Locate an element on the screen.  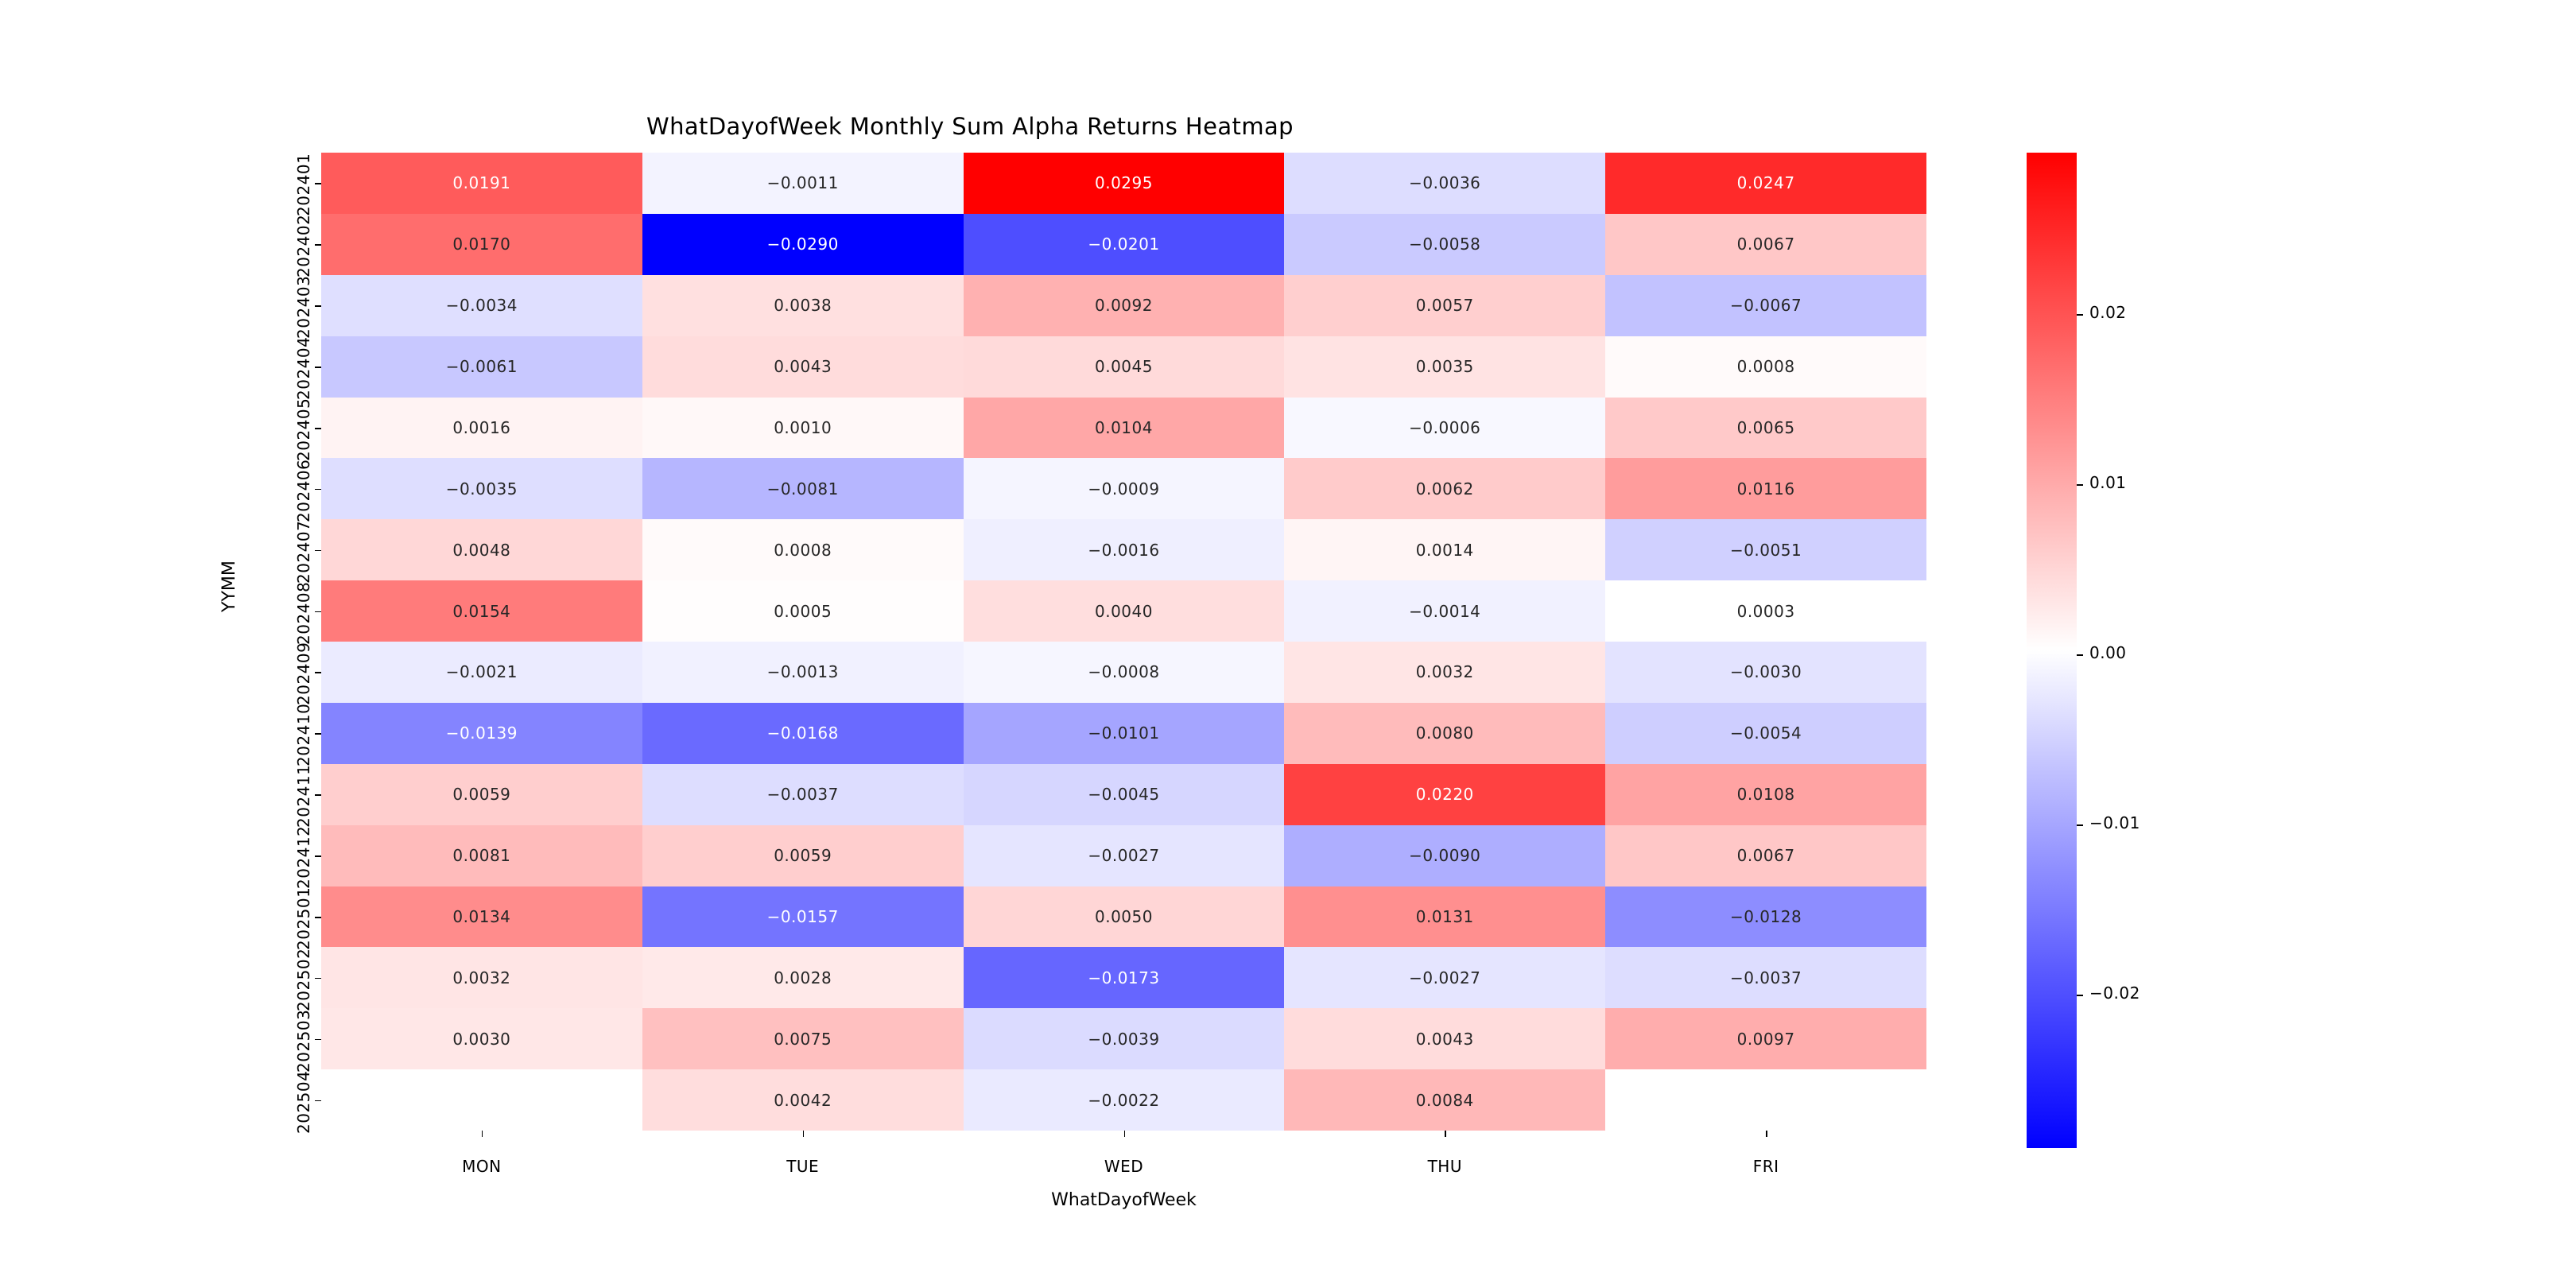
heatmap-cell: −0.0014 is located at coordinates (1445, 611).